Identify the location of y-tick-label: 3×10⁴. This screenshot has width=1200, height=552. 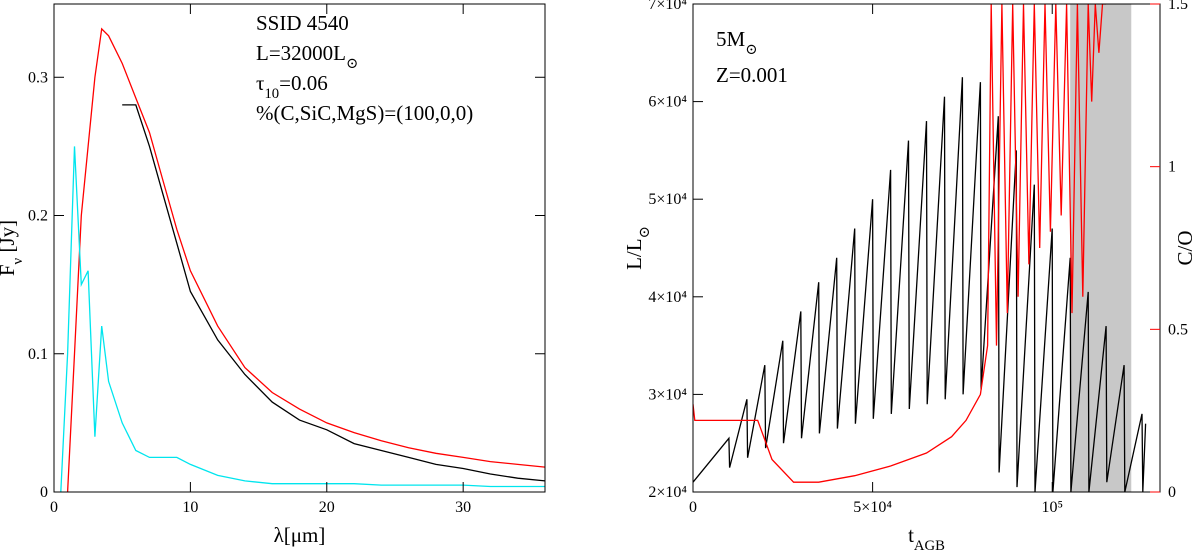
(667, 394).